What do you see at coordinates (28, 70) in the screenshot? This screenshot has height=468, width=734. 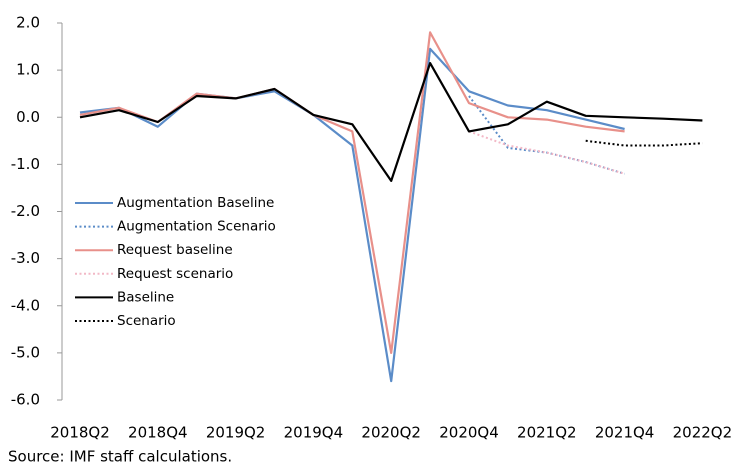 I see `y-tick-label: 1.0` at bounding box center [28, 70].